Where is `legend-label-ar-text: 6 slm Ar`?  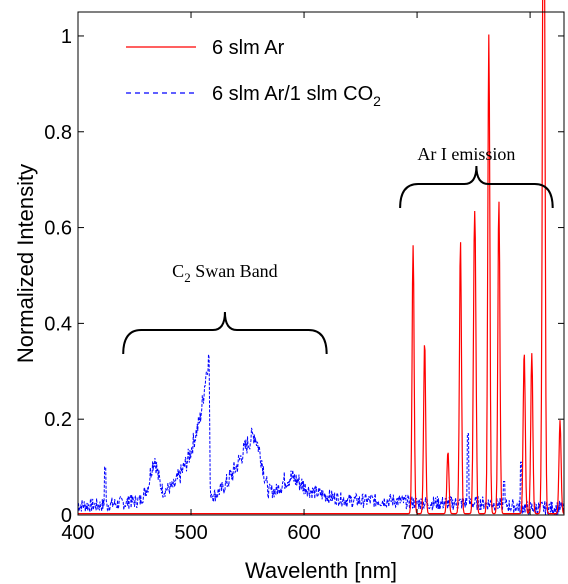
legend-label-ar-text: 6 slm Ar is located at coordinates (248, 48).